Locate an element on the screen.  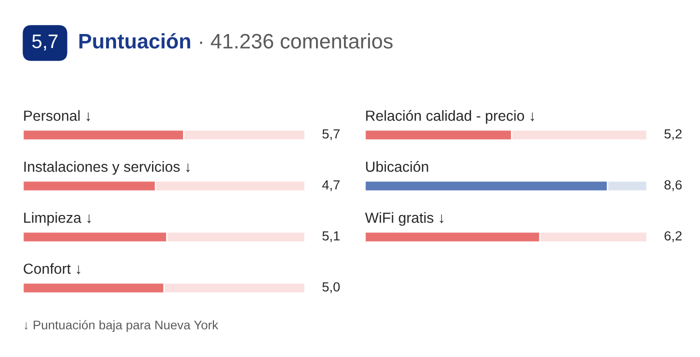
data-label: 6,2 is located at coordinates (673, 236).